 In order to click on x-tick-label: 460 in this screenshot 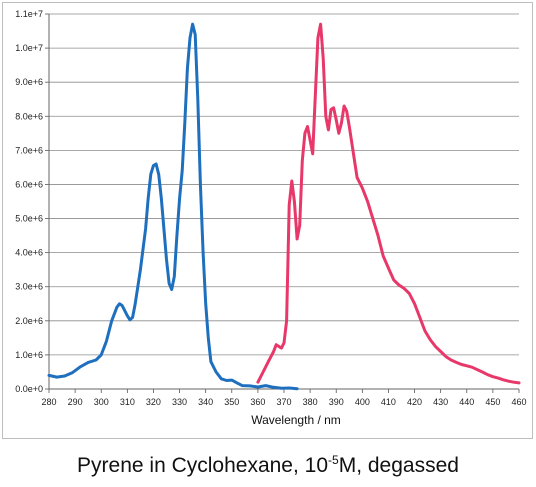, I will do `click(518, 402)`.